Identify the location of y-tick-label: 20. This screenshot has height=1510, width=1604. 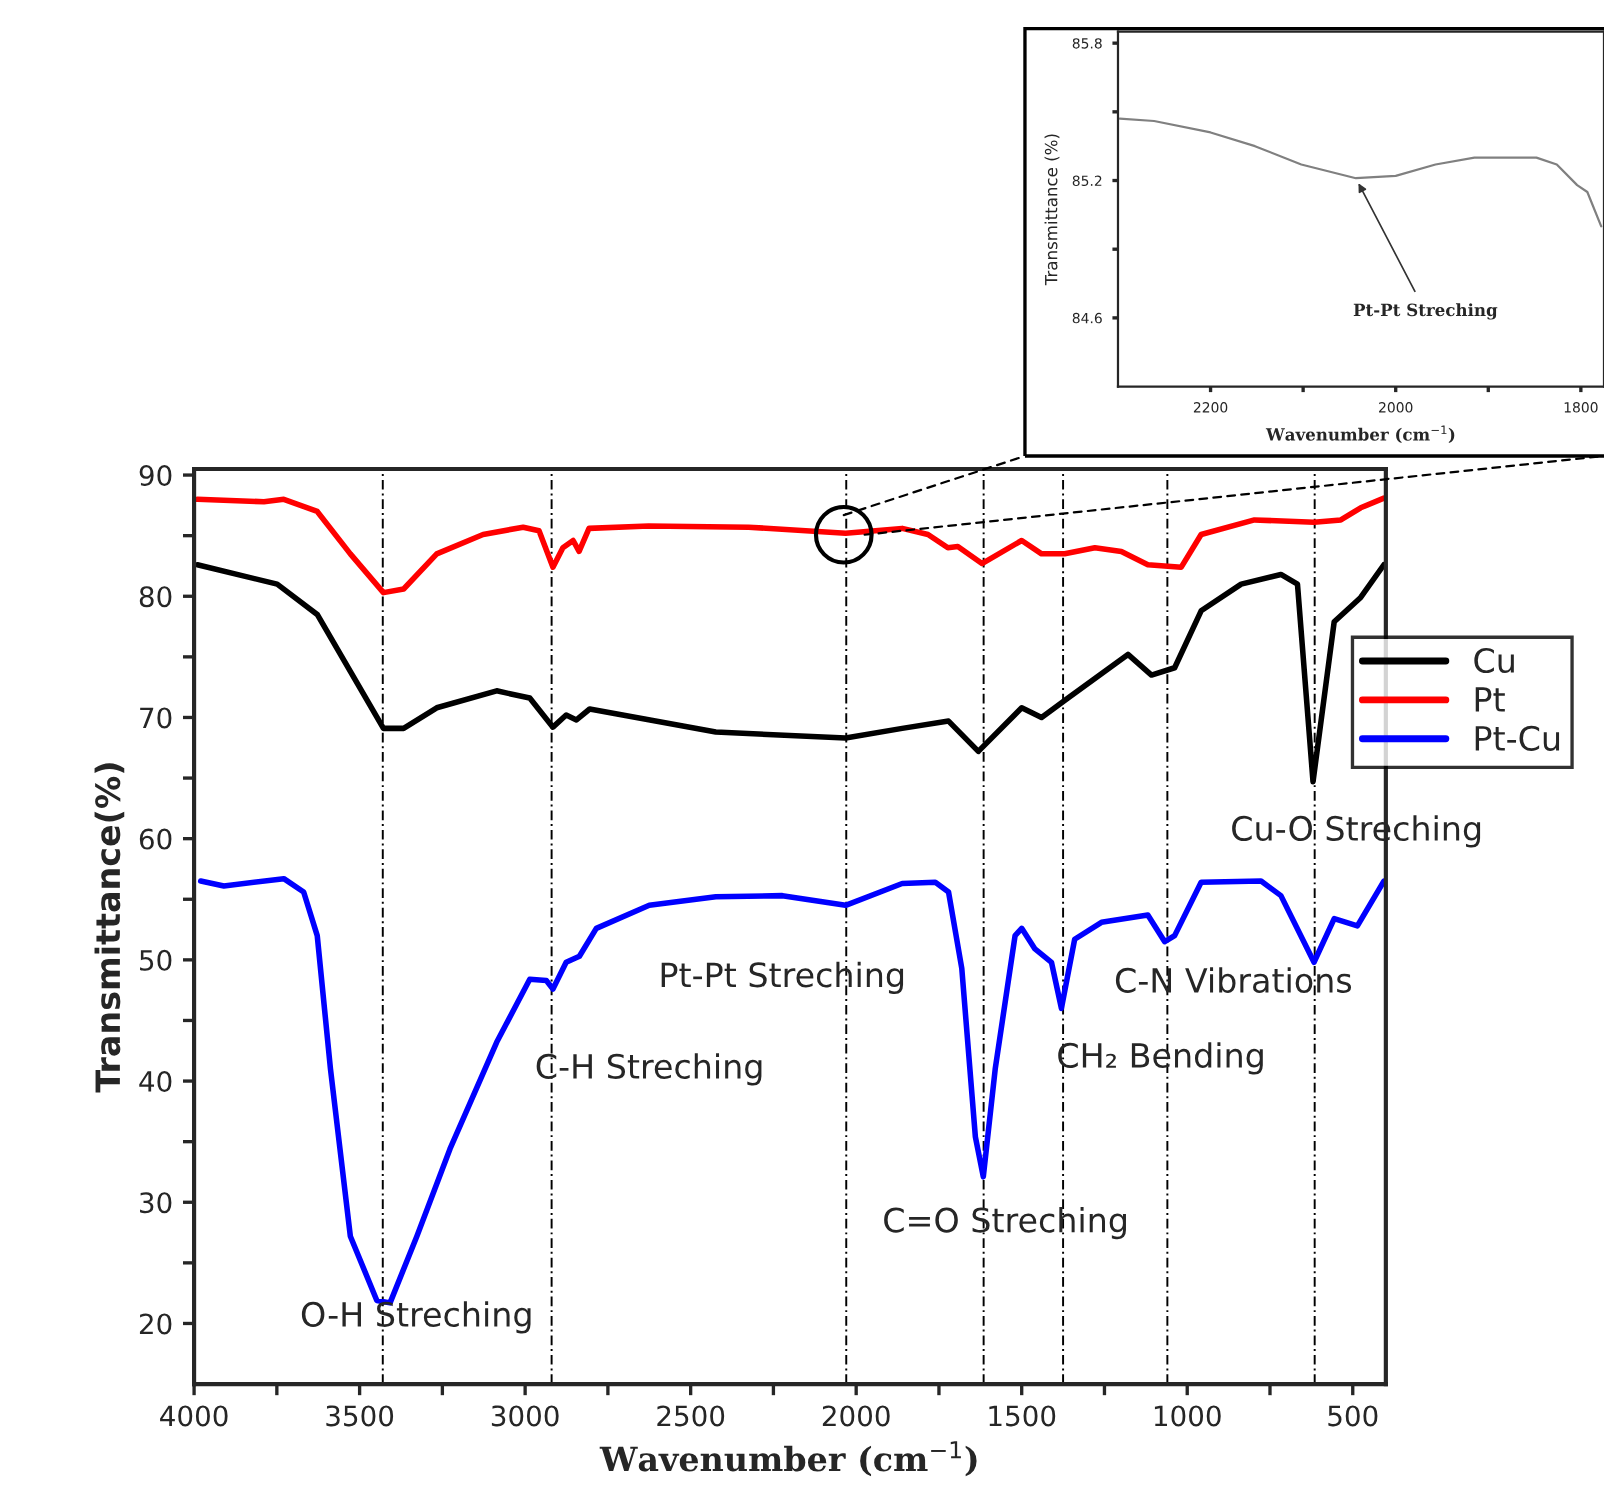
(155, 1324).